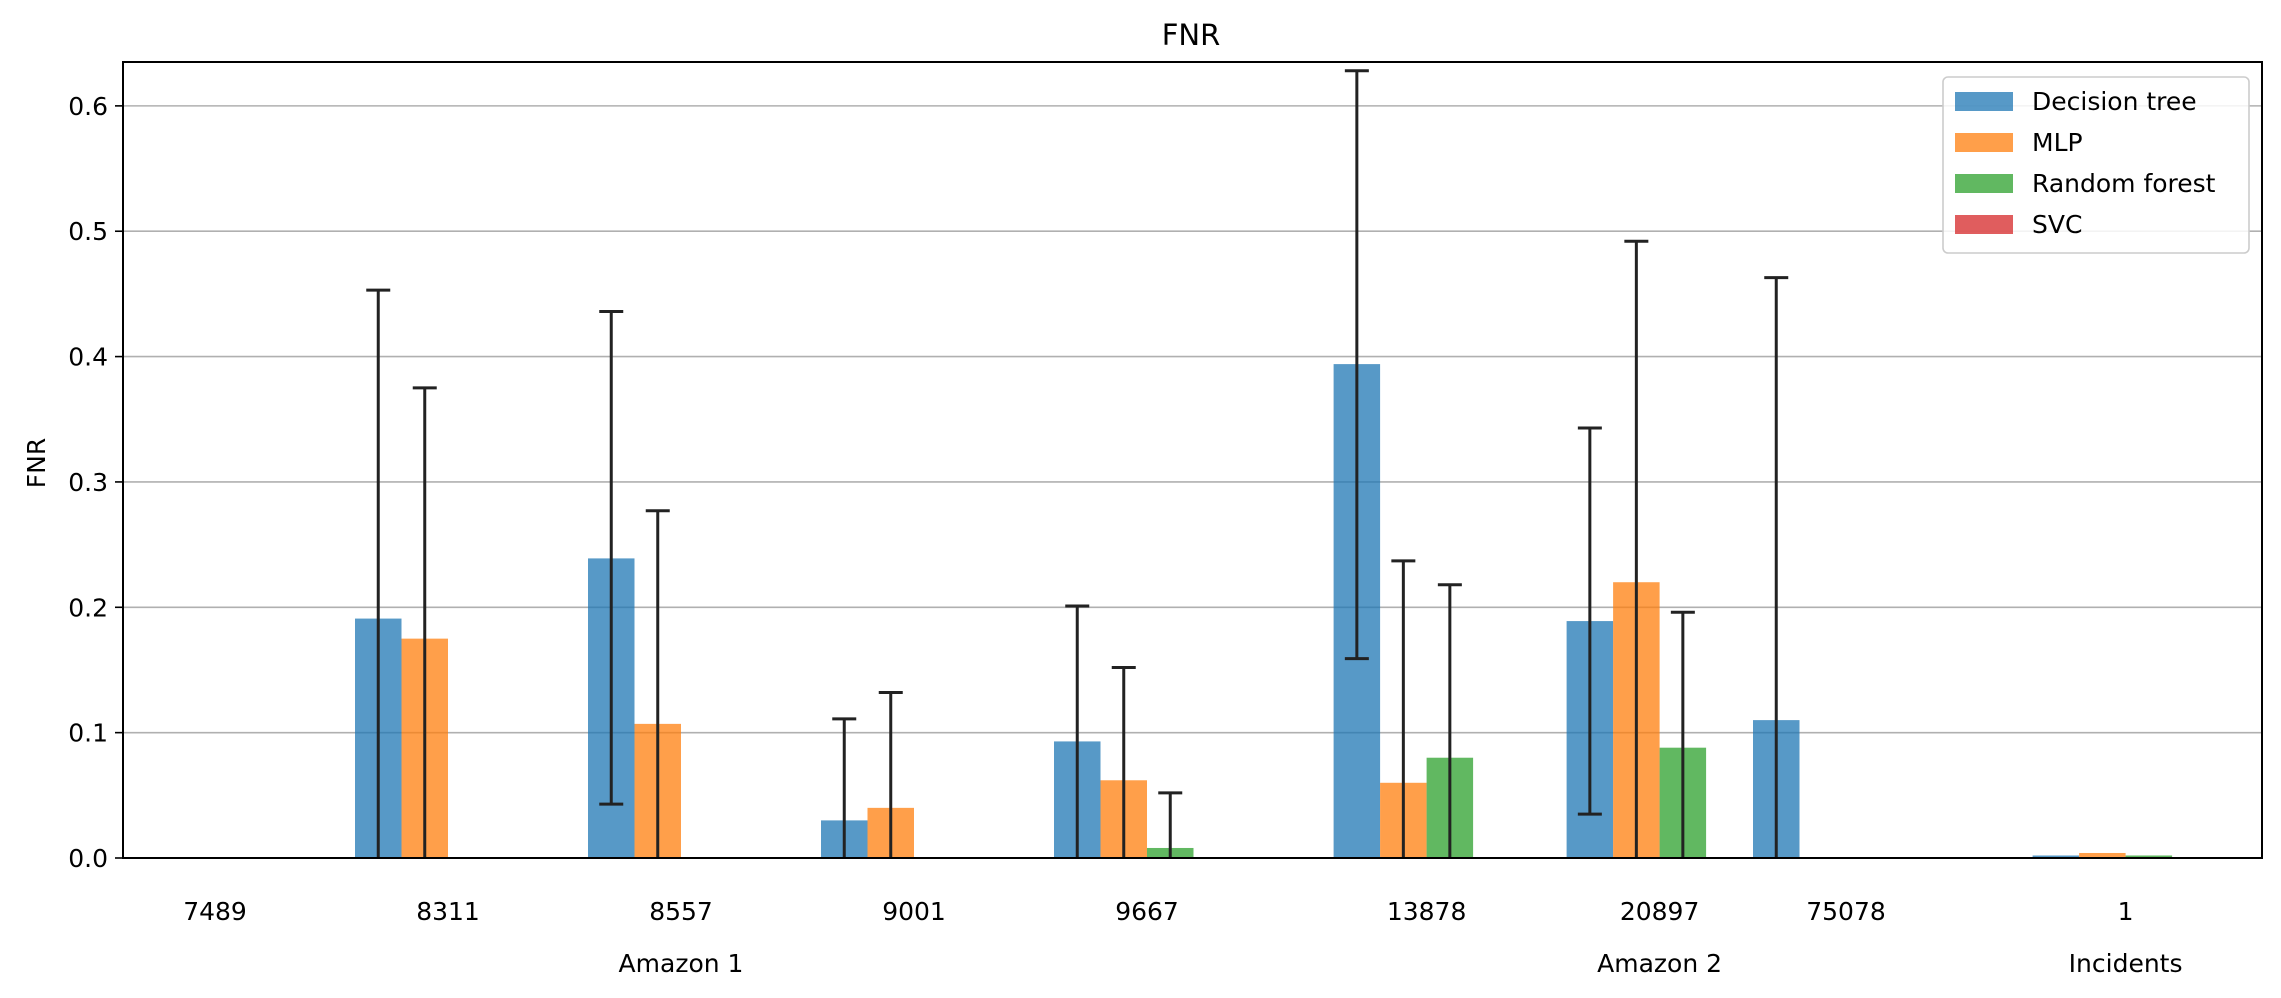 The height and width of the screenshot is (998, 2281). Describe the element at coordinates (1191, 35) in the screenshot. I see `chart-title: FNR` at that location.